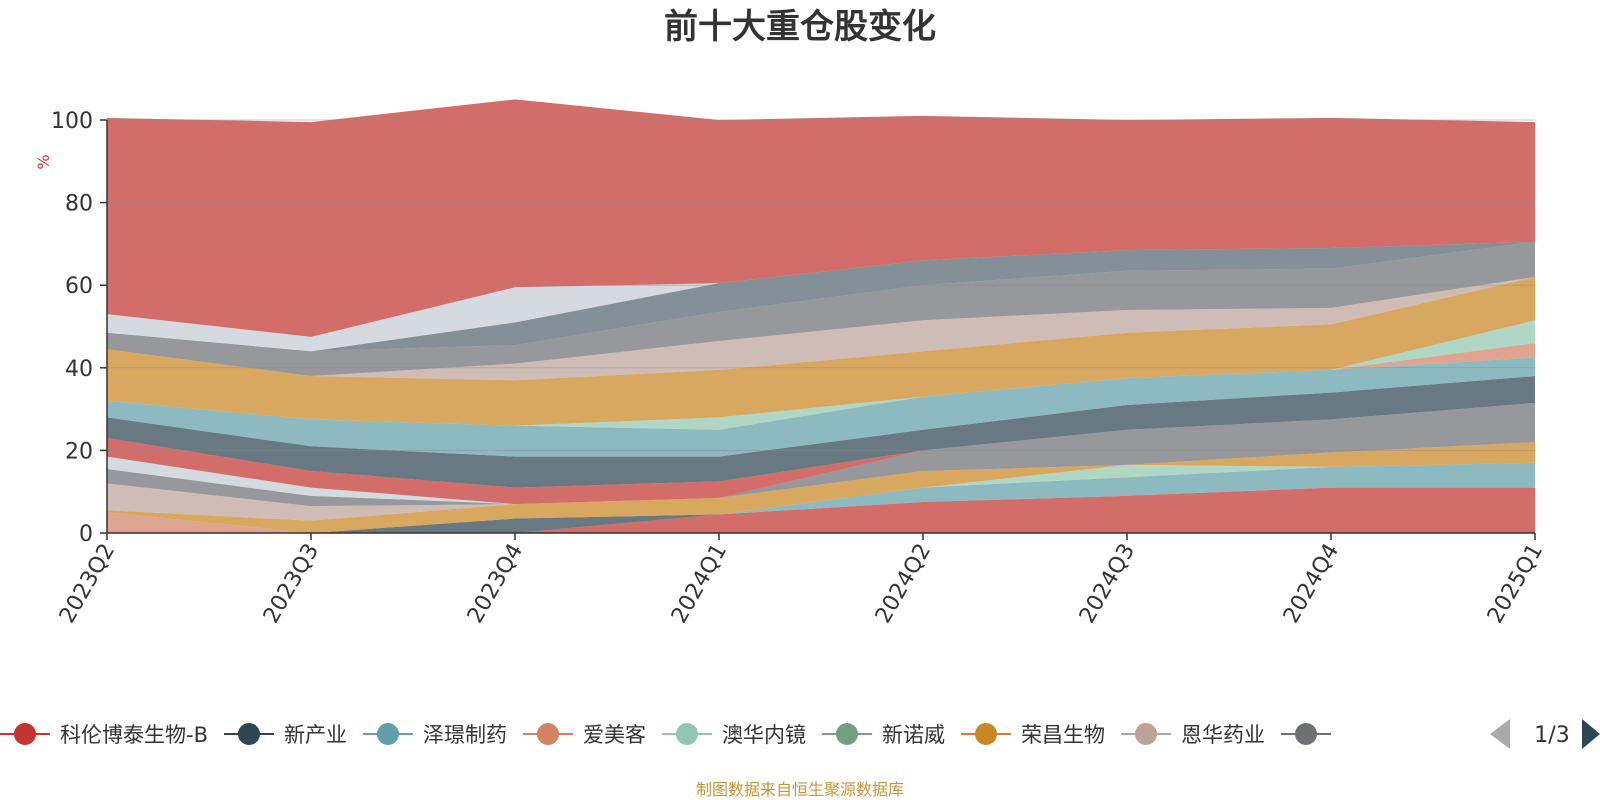 Image resolution: width=1600 pixels, height=800 pixels. I want to click on x-tick-label: 2024Q4, so click(1311, 584).